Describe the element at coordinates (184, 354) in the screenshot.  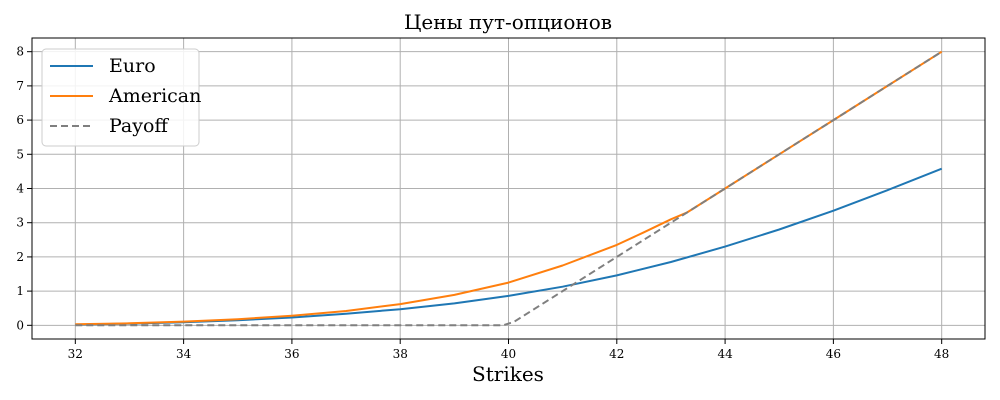
I see `x-tick-label: 34` at that location.